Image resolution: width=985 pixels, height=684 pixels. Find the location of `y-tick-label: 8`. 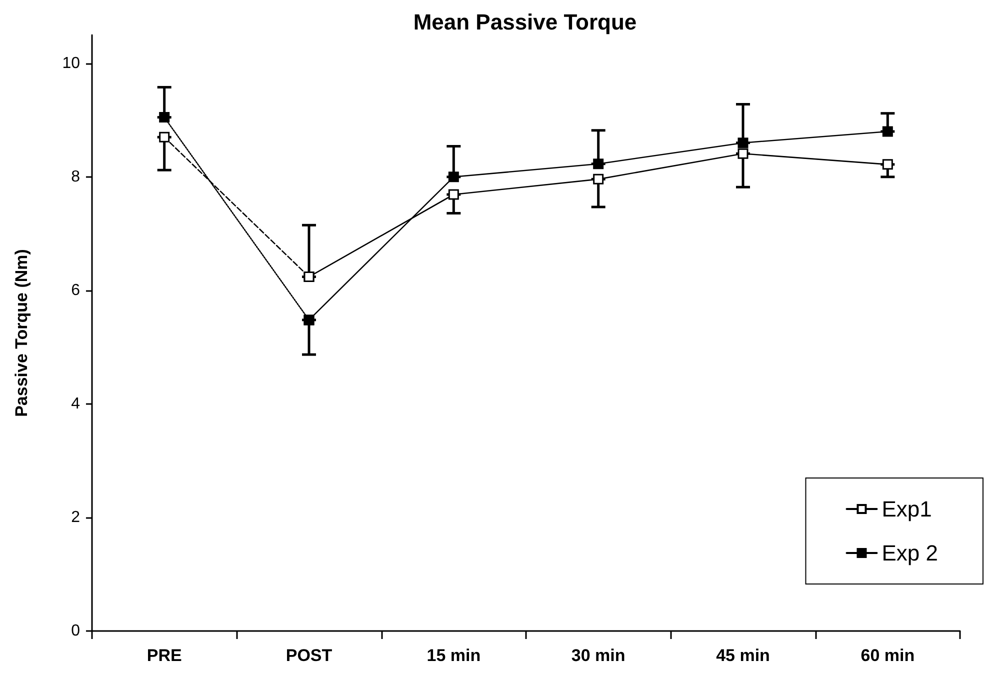

y-tick-label: 8 is located at coordinates (75, 177).